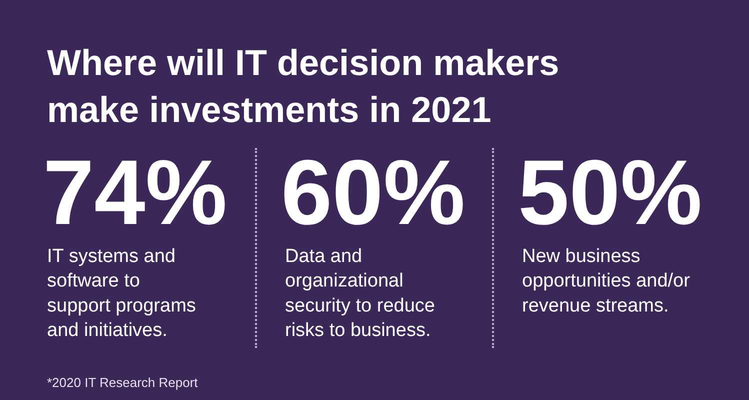 The width and height of the screenshot is (749, 400). What do you see at coordinates (360, 294) in the screenshot?
I see `category-label: Data and organizational security to reduce risks to business.` at bounding box center [360, 294].